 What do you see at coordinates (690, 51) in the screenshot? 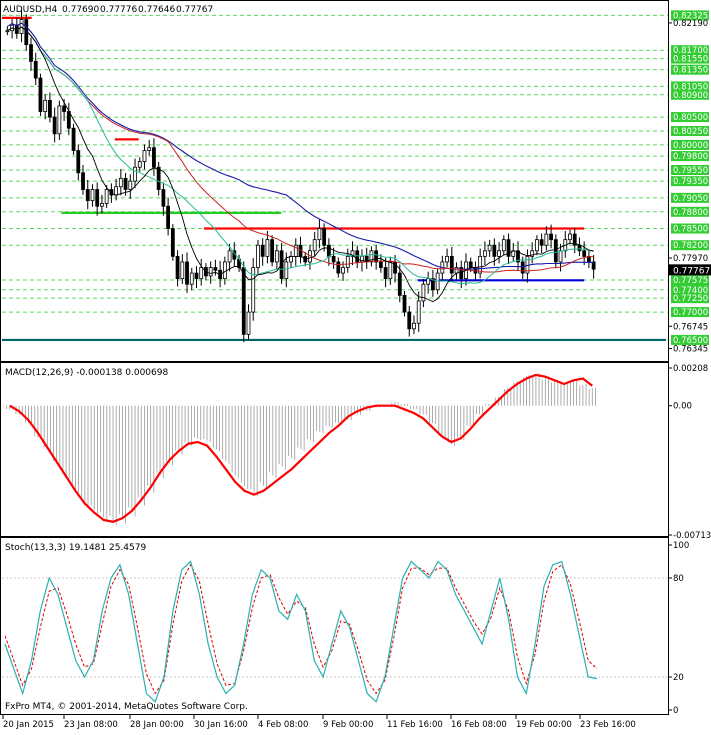
I see `price-tick-label: 0.81700` at bounding box center [690, 51].